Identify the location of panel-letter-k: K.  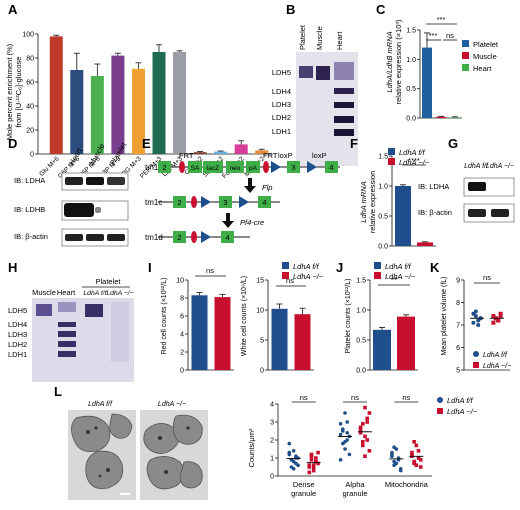
(435, 267).